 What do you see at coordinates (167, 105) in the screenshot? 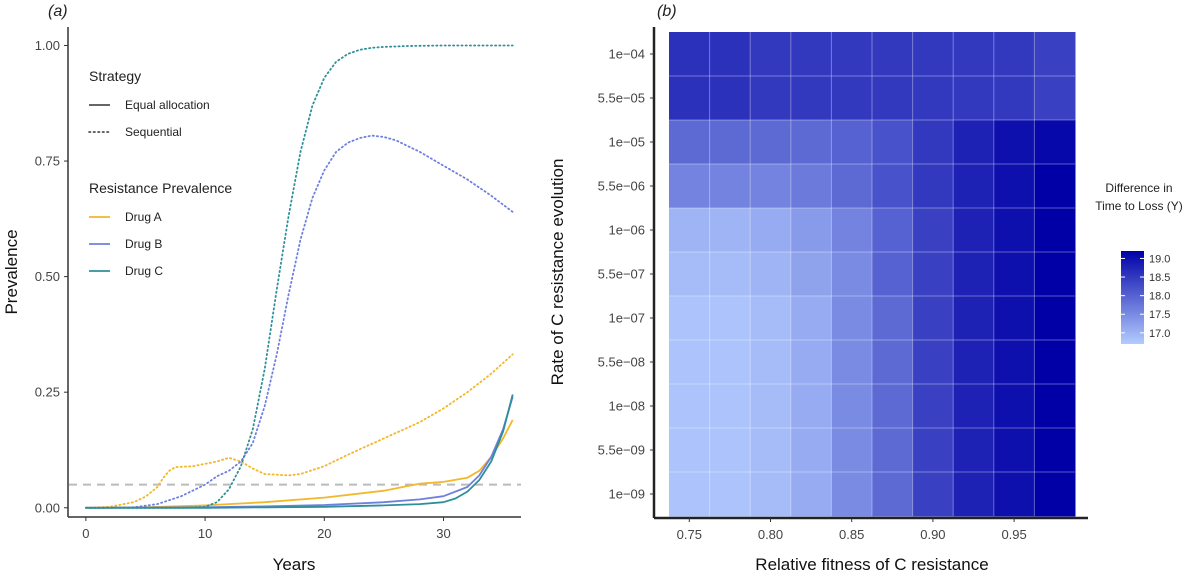
I see `legend-strategy-equal: Equal allocation` at bounding box center [167, 105].